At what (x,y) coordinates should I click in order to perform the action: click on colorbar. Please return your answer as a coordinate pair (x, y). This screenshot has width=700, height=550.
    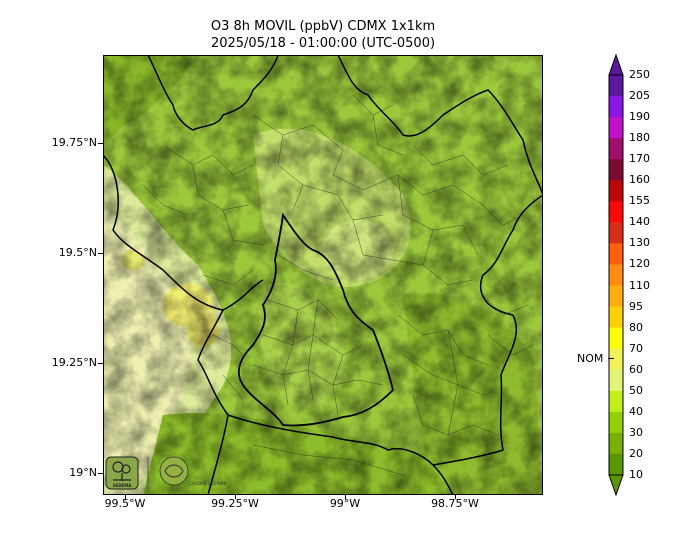
    Looking at the image, I should click on (616, 275).